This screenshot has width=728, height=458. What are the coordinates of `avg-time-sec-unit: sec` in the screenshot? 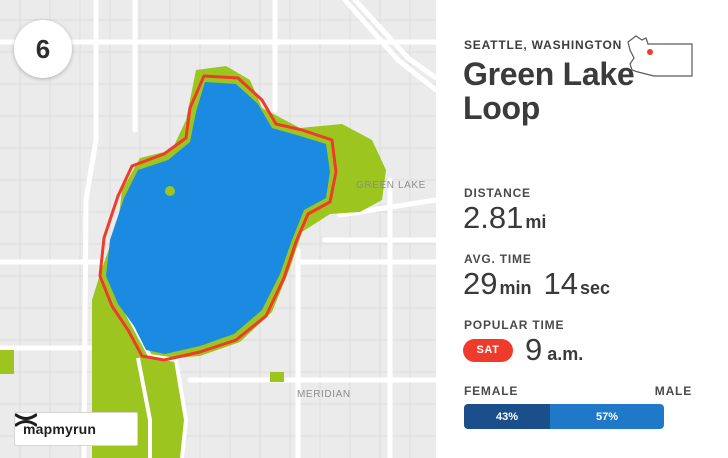 It's located at (595, 288).